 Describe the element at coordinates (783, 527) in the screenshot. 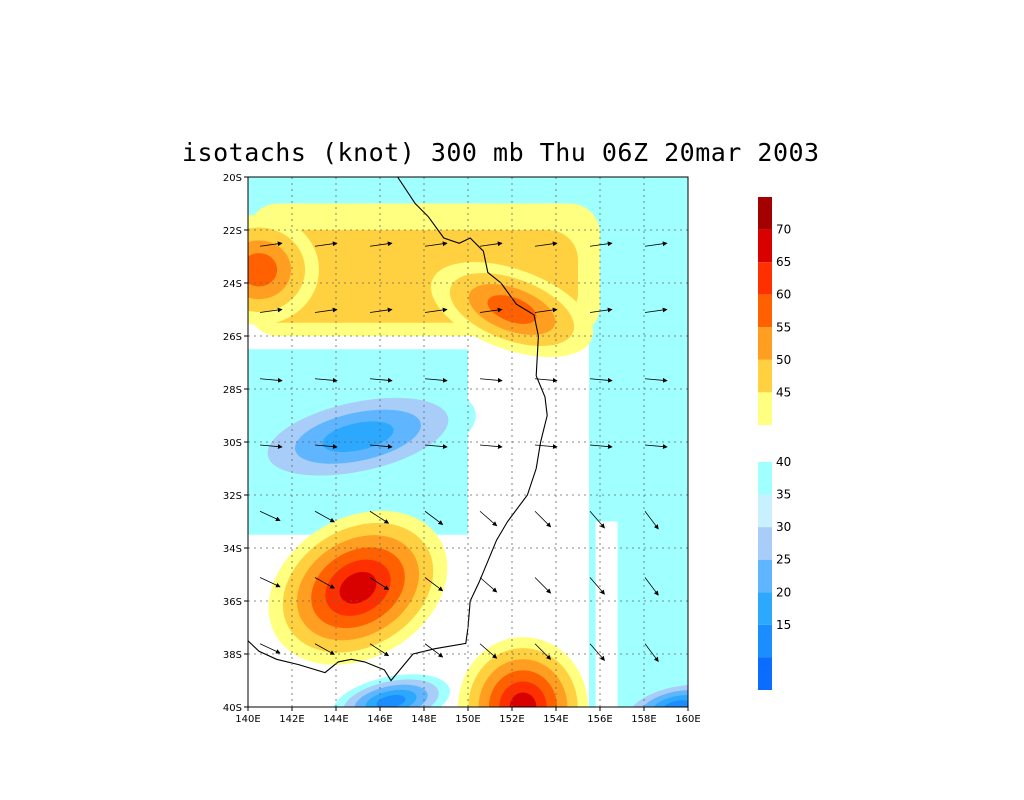

I see `colorbar-label: 30` at that location.